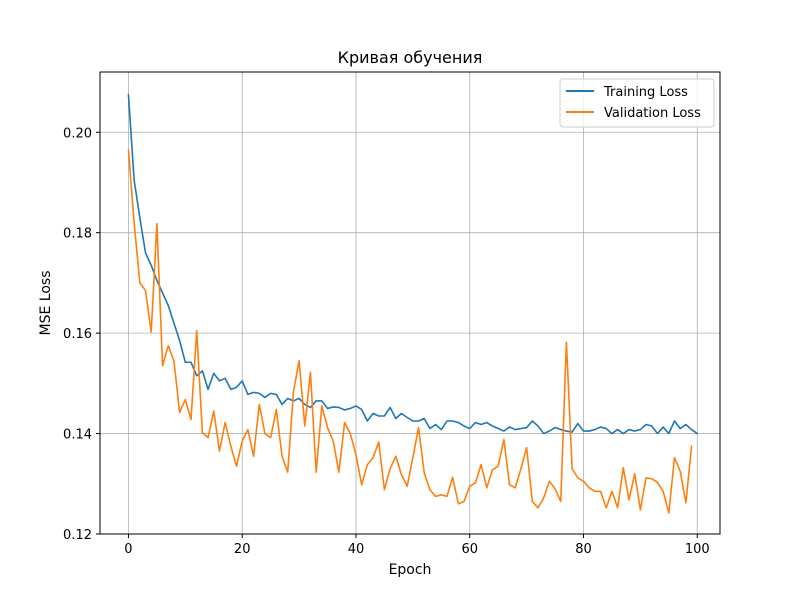  What do you see at coordinates (645, 92) in the screenshot?
I see `legend-label-training: Training Loss` at bounding box center [645, 92].